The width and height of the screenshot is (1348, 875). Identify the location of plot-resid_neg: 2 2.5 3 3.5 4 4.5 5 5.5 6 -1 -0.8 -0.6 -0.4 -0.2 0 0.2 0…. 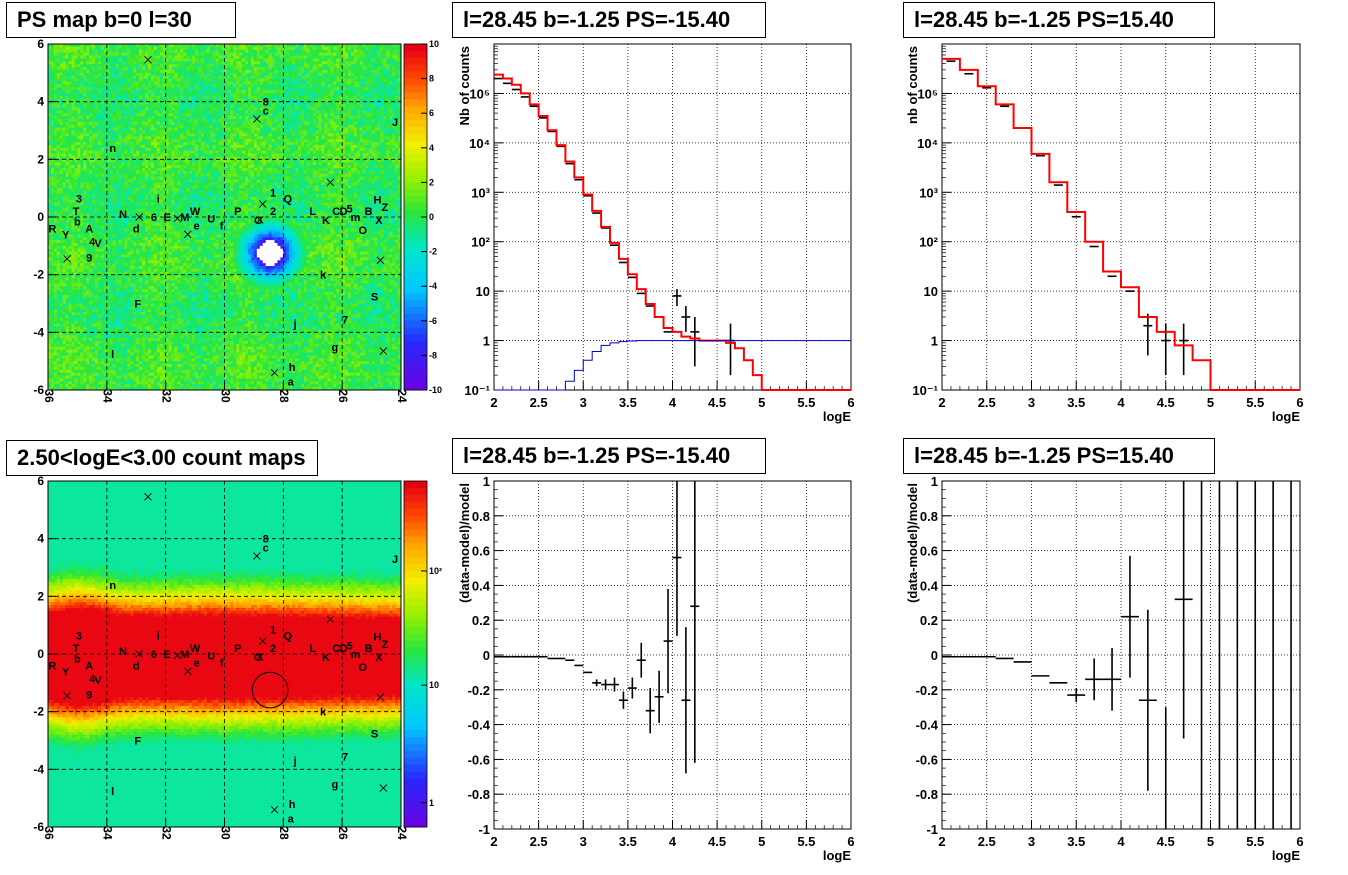
(656, 668).